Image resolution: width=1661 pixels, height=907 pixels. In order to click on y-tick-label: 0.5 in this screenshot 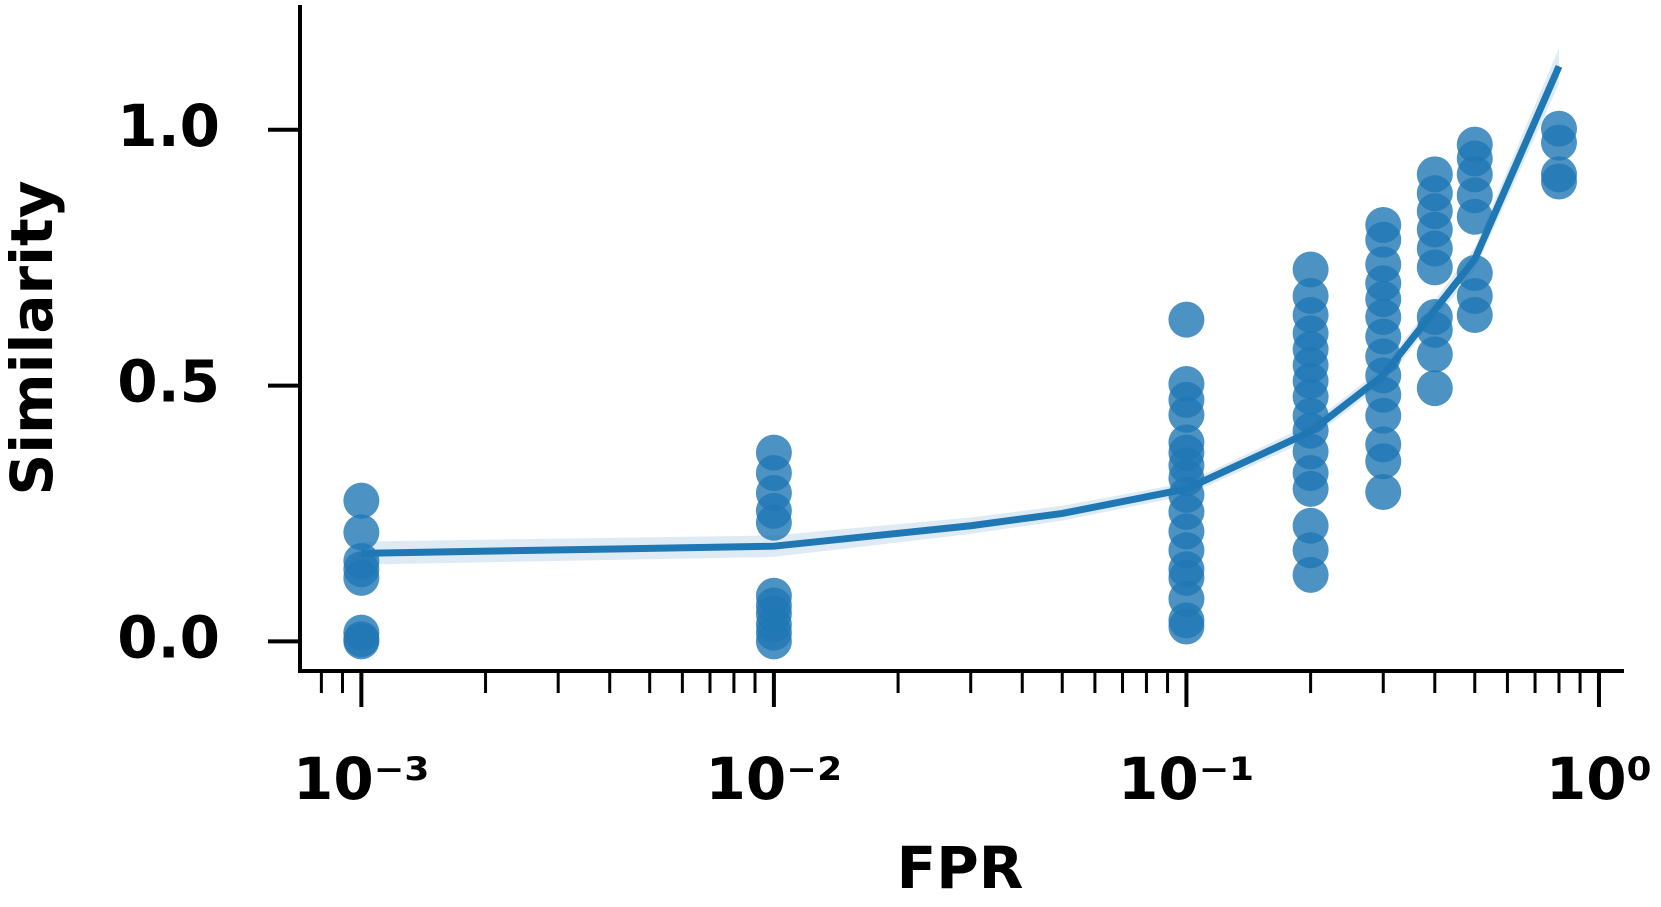, I will do `click(168, 382)`.